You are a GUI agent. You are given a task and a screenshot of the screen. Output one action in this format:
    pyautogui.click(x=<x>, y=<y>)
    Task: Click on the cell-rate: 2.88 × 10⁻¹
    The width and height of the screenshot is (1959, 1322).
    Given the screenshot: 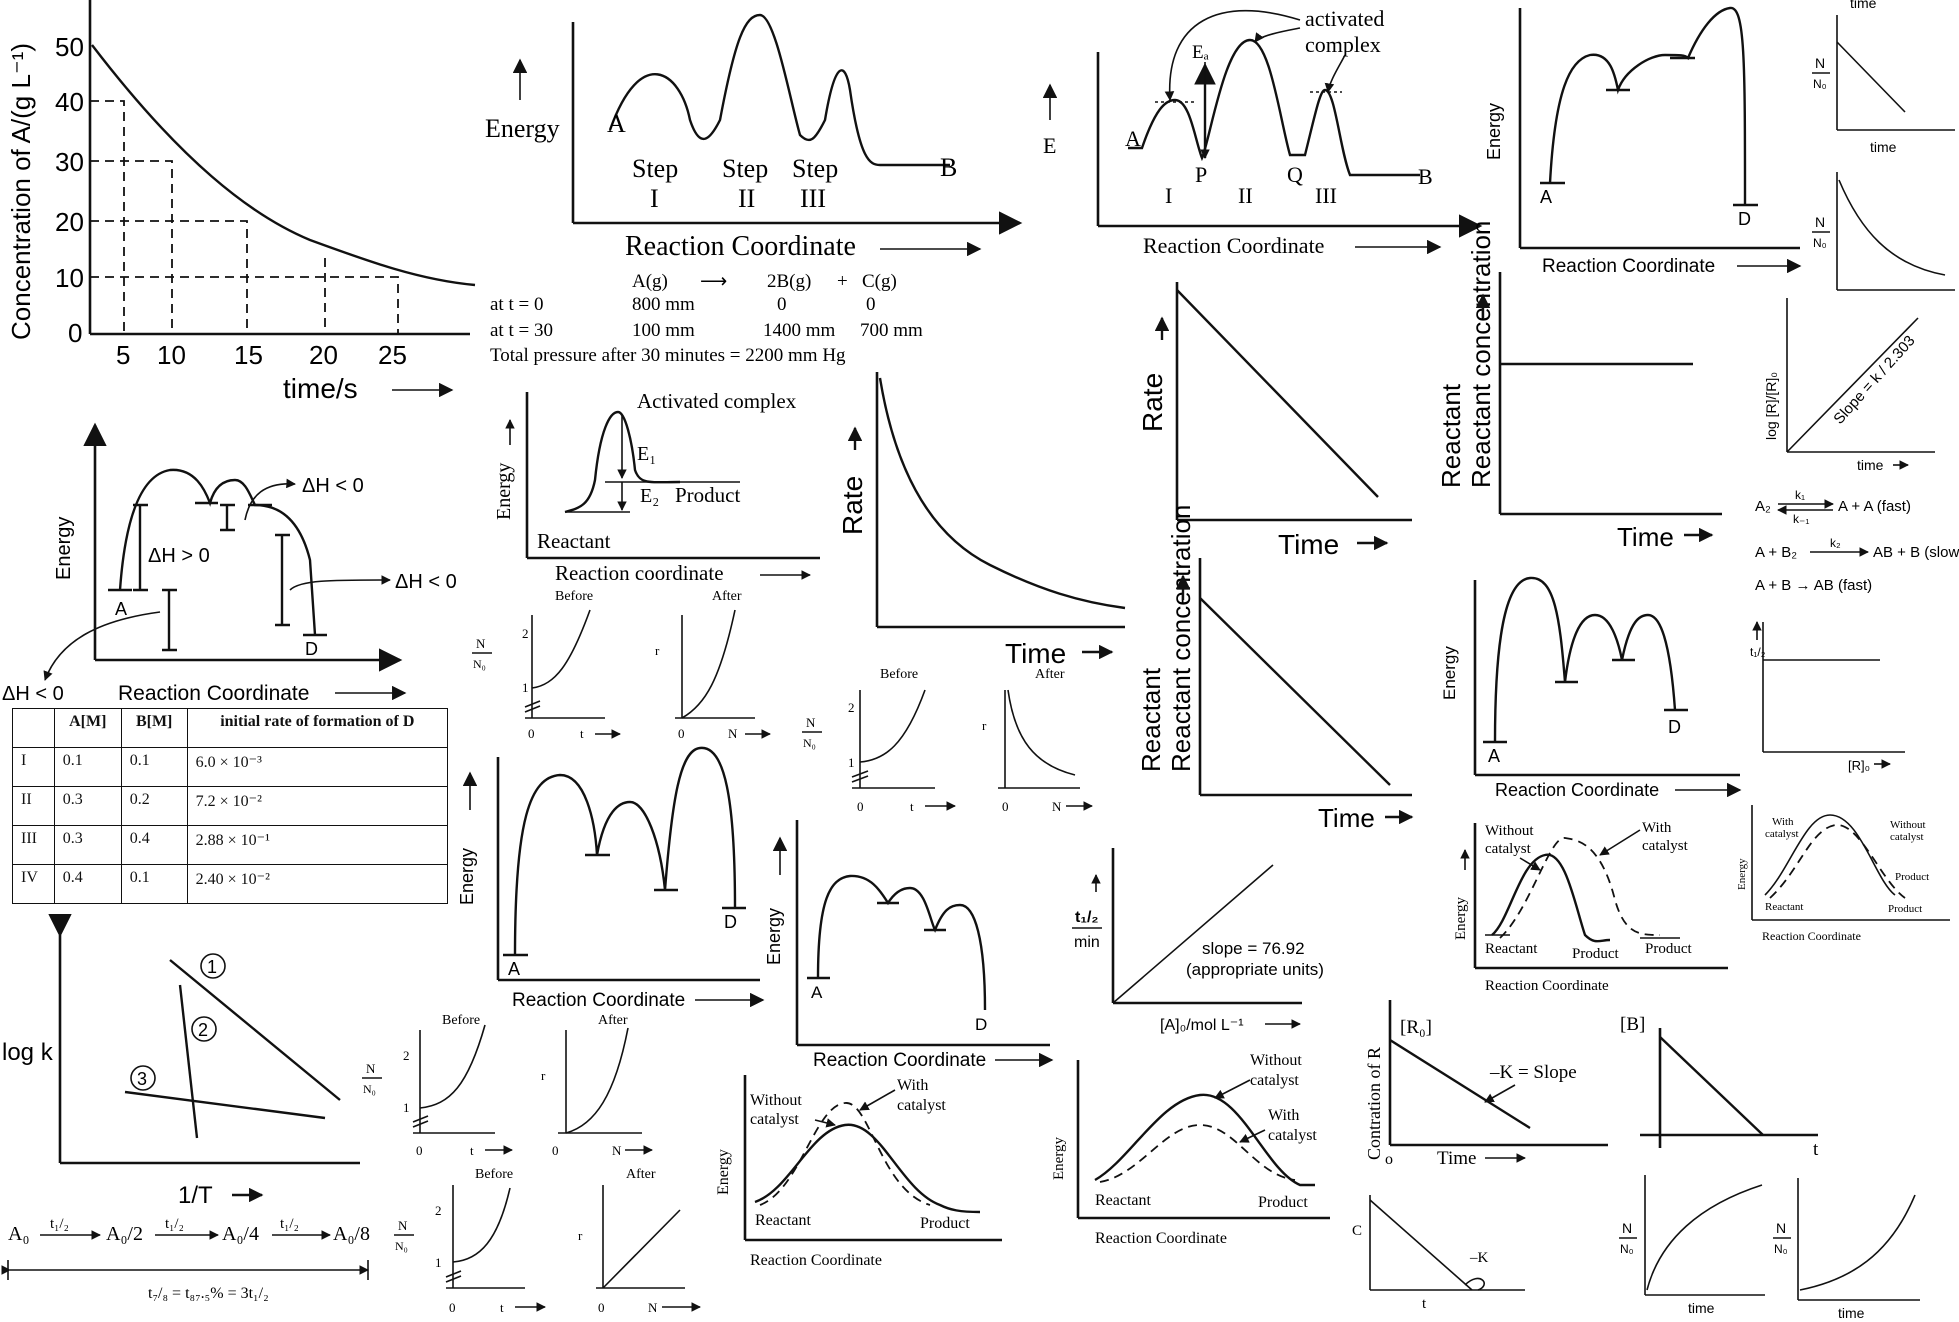 What is the action you would take?
    pyautogui.click(x=317, y=845)
    